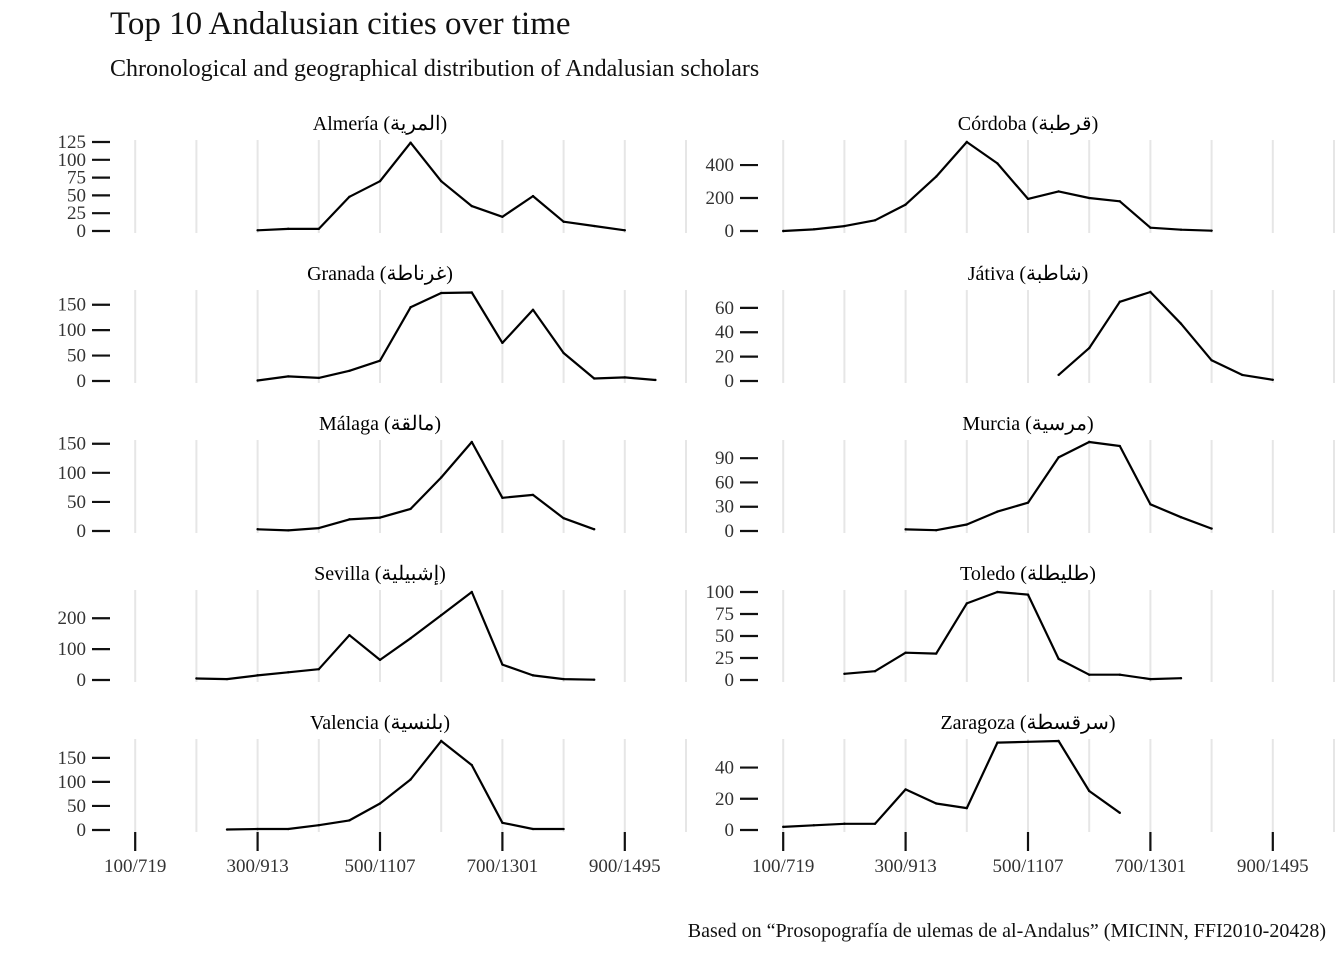 The image size is (1344, 960). I want to click on panel-9: Valencia (بلنسية) 0 50 100 150, so click(372, 776).